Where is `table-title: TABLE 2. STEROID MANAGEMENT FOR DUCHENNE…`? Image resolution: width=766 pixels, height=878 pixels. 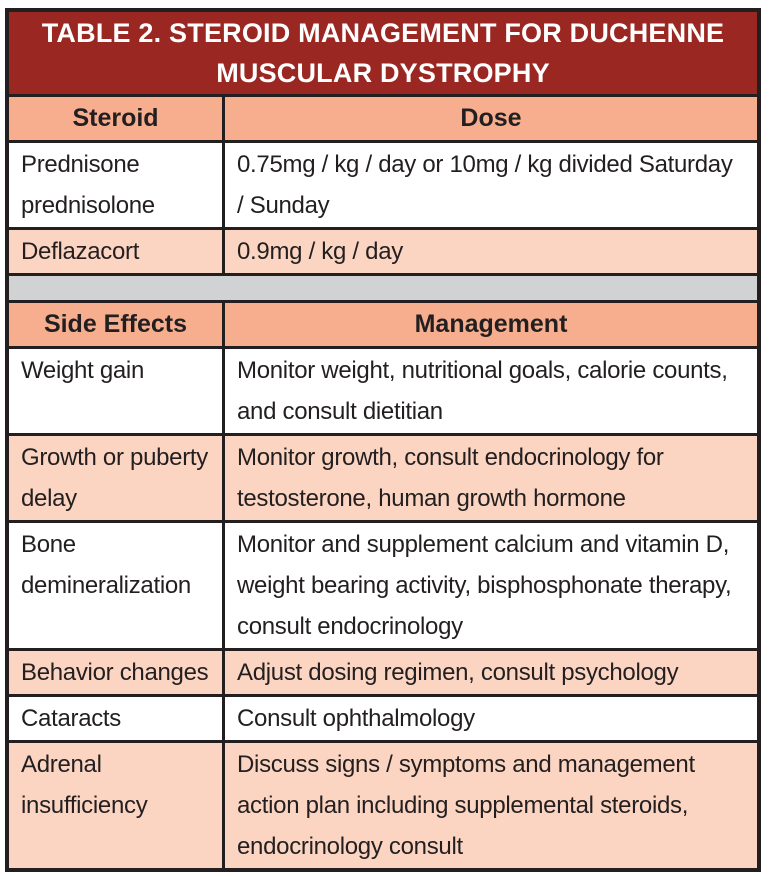 table-title: TABLE 2. STEROID MANAGEMENT FOR DUCHENNE… is located at coordinates (383, 53).